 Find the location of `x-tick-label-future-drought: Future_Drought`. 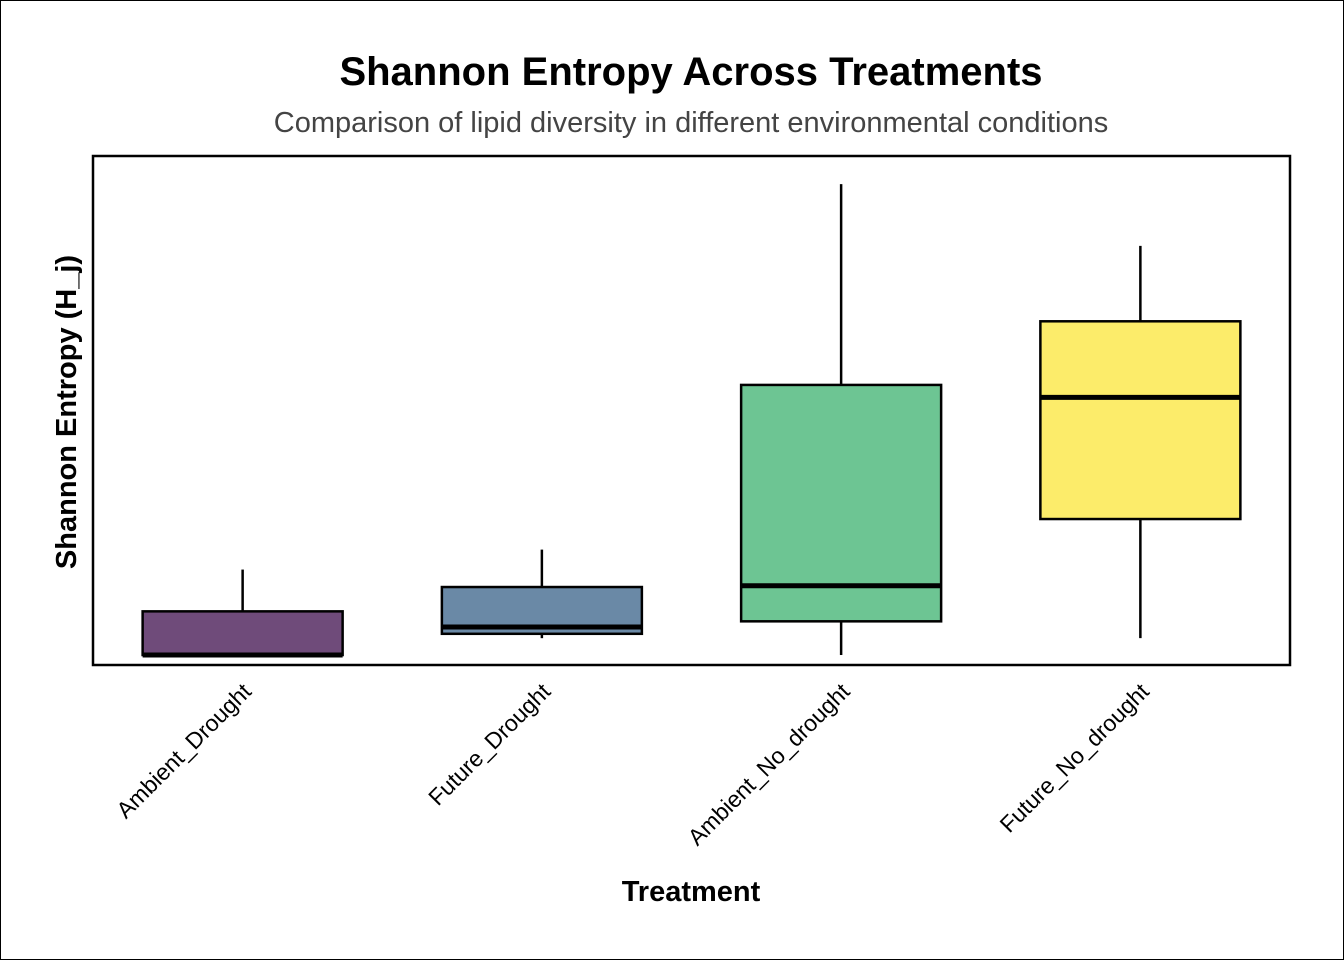

x-tick-label-future-drought: Future_Drought is located at coordinates (489, 744).